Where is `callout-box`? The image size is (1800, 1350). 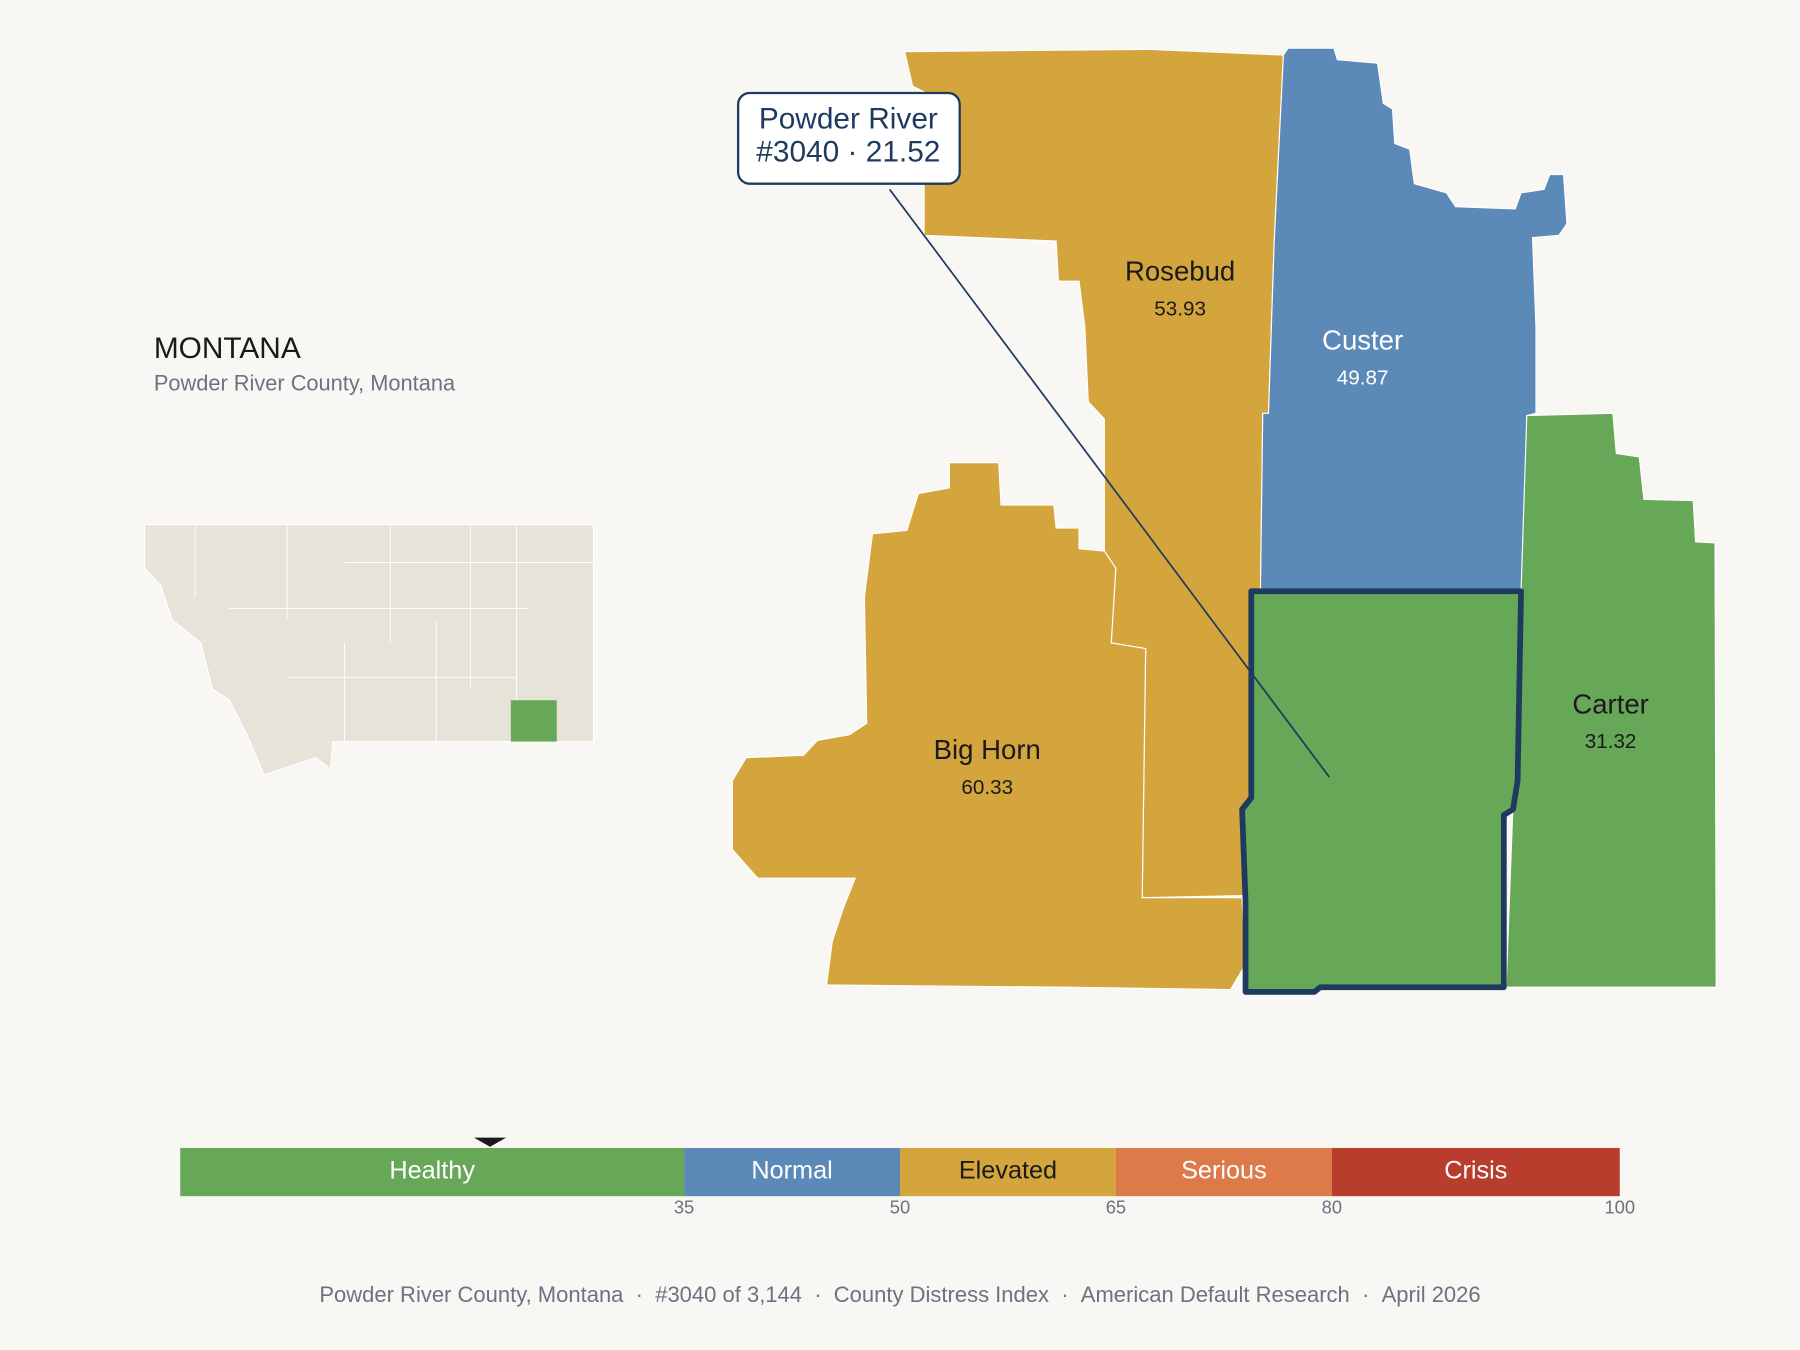 callout-box is located at coordinates (848, 138).